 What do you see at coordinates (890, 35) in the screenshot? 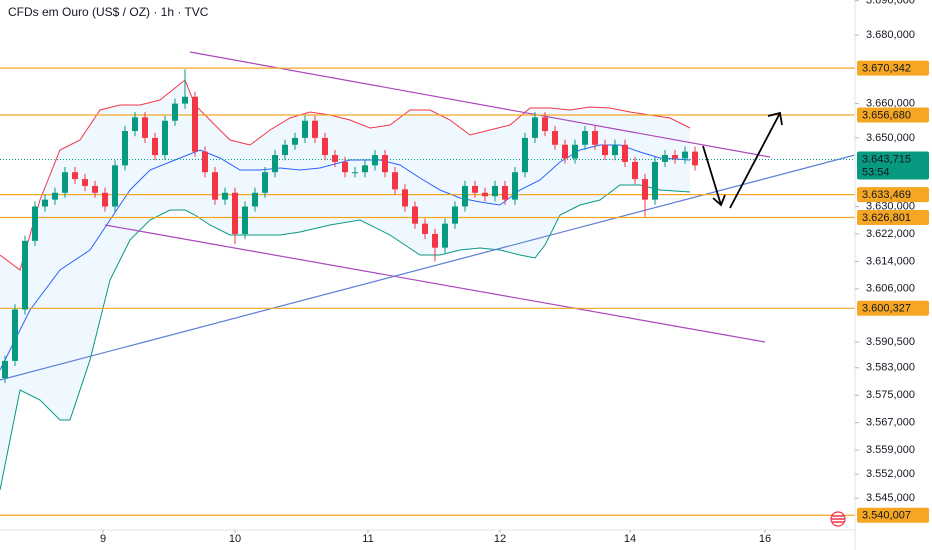
I see `y-tick-label: 3.680,000` at bounding box center [890, 35].